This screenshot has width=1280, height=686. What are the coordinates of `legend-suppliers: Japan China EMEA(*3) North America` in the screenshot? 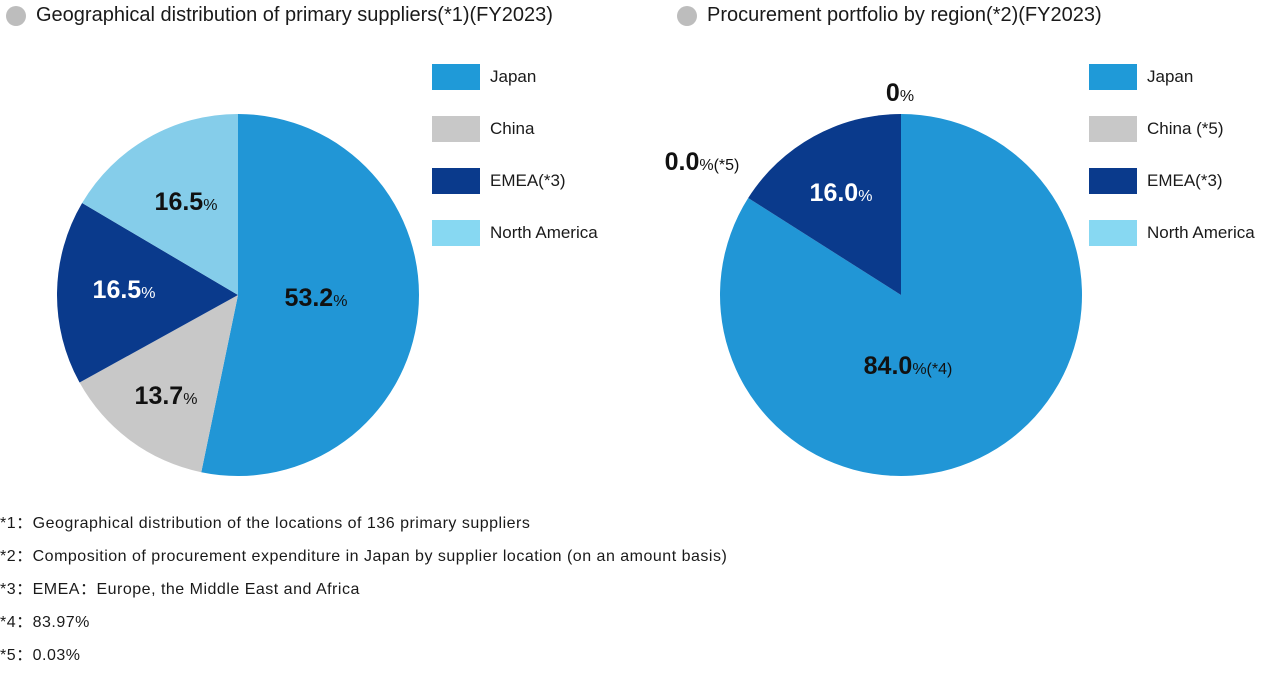 It's located at (515, 168).